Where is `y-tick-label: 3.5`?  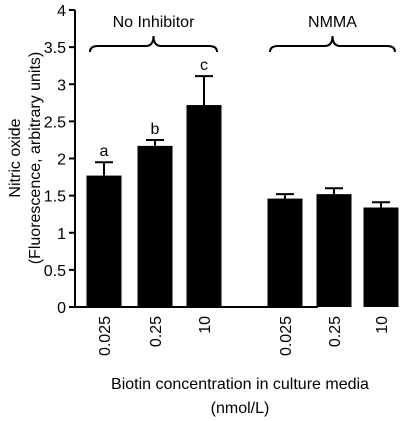 y-tick-label: 3.5 is located at coordinates (55, 48).